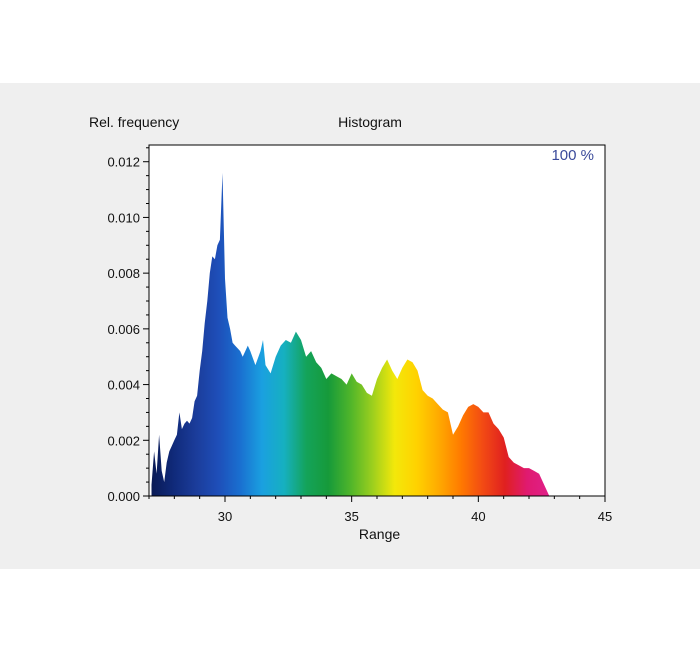 The height and width of the screenshot is (652, 700). What do you see at coordinates (123, 273) in the screenshot?
I see `y-tick-label: 0.008` at bounding box center [123, 273].